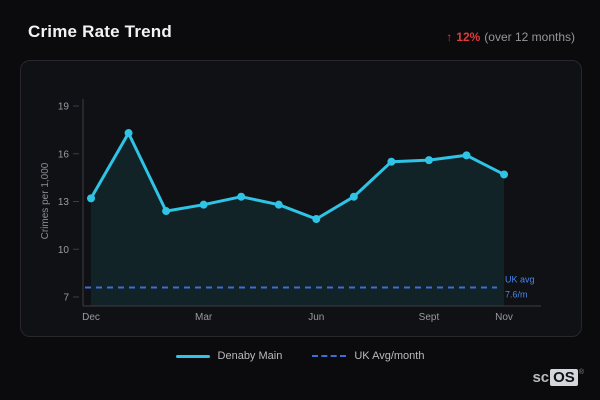 The image size is (600, 400). Describe the element at coordinates (541, 377) in the screenshot. I see `logo-prefix: sc` at that location.